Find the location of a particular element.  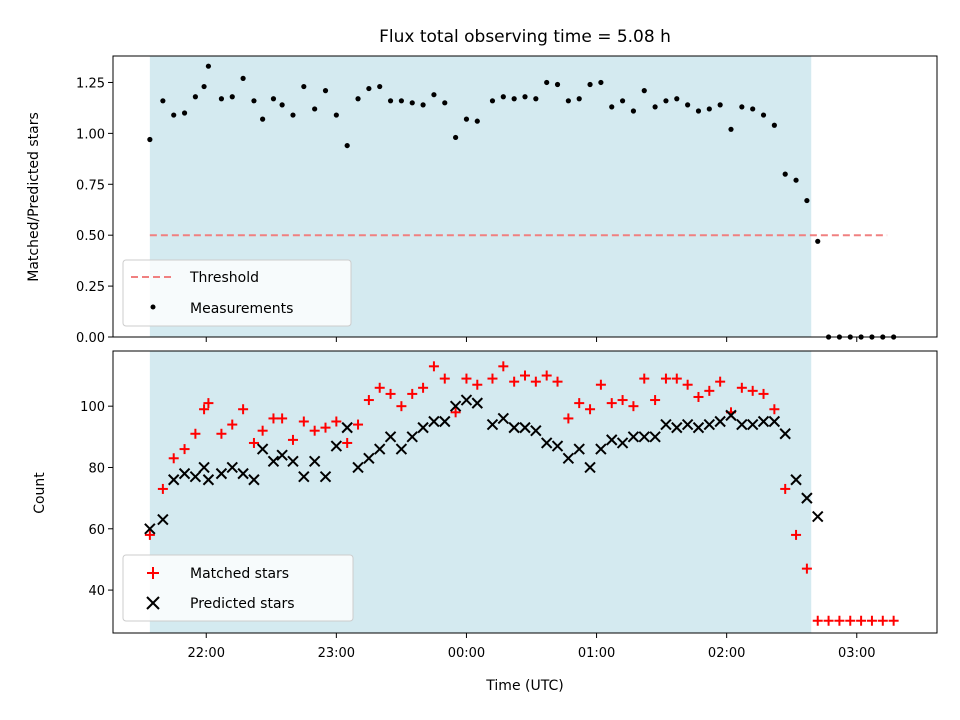

y-tick-label: 0.00 is located at coordinates (90, 338).